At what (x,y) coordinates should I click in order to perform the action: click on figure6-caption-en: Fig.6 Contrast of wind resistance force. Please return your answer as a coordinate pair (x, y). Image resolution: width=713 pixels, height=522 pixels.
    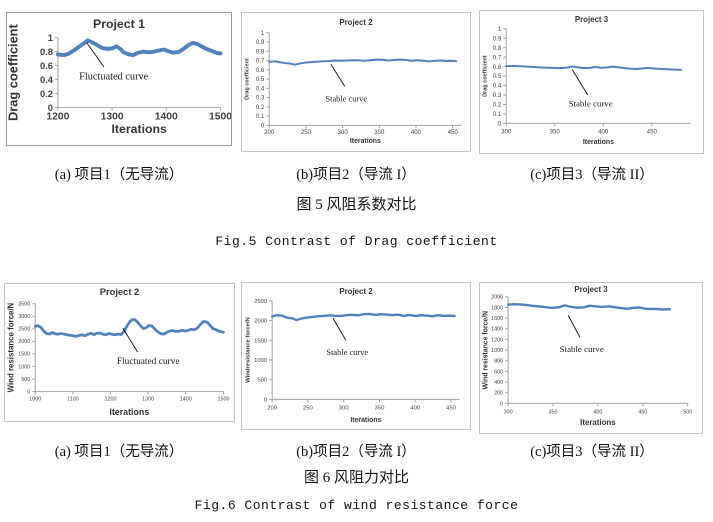
    Looking at the image, I should click on (356, 505).